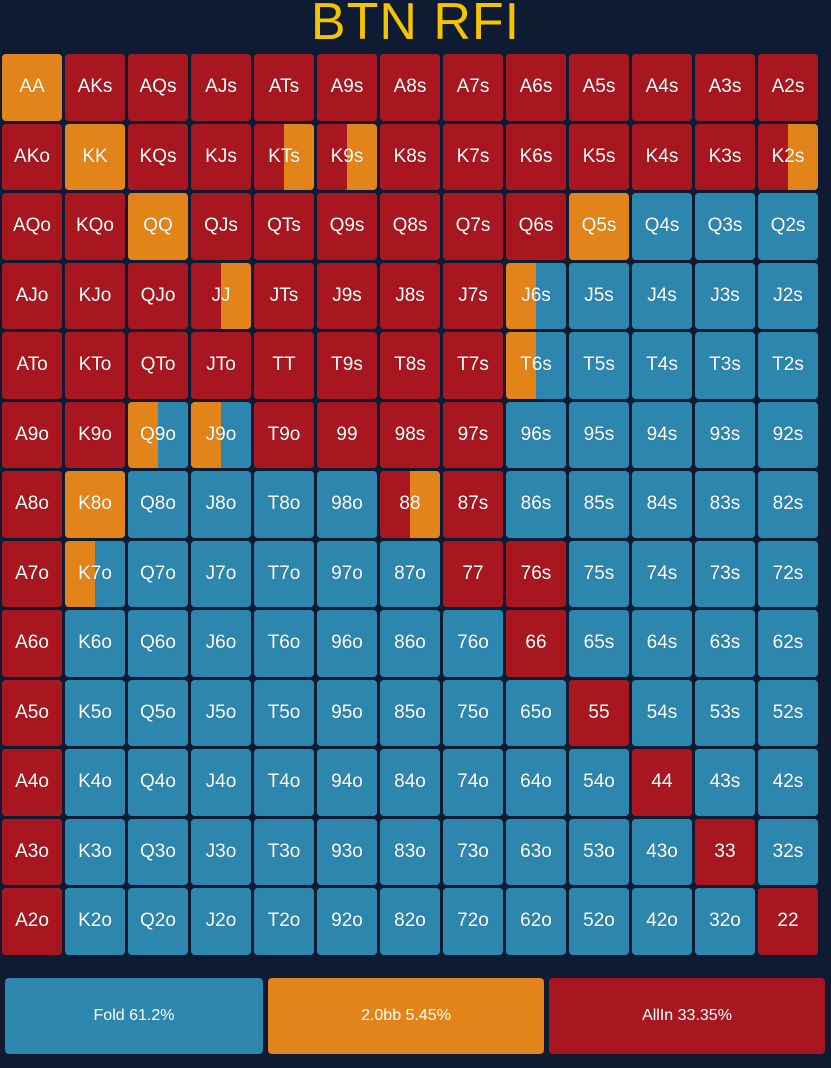 Image resolution: width=831 pixels, height=1068 pixels. What do you see at coordinates (662, 365) in the screenshot?
I see `hand-cell: T4s` at bounding box center [662, 365].